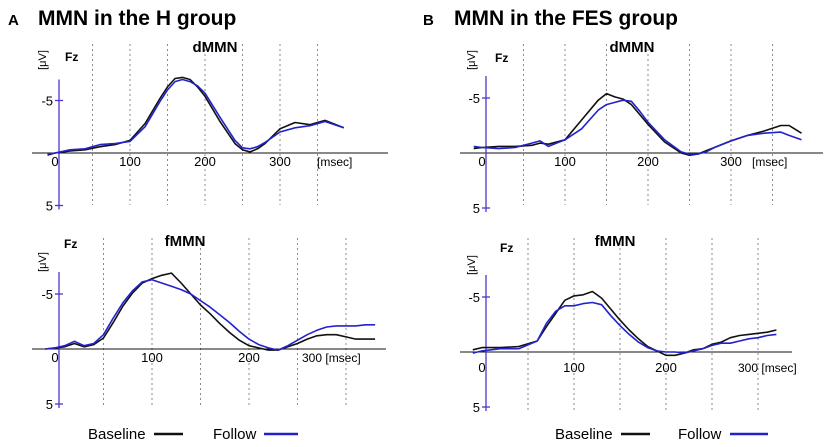 The image size is (829, 447). Describe the element at coordinates (193, 434) in the screenshot. I see `legend-left: Baseline Follow` at that location.